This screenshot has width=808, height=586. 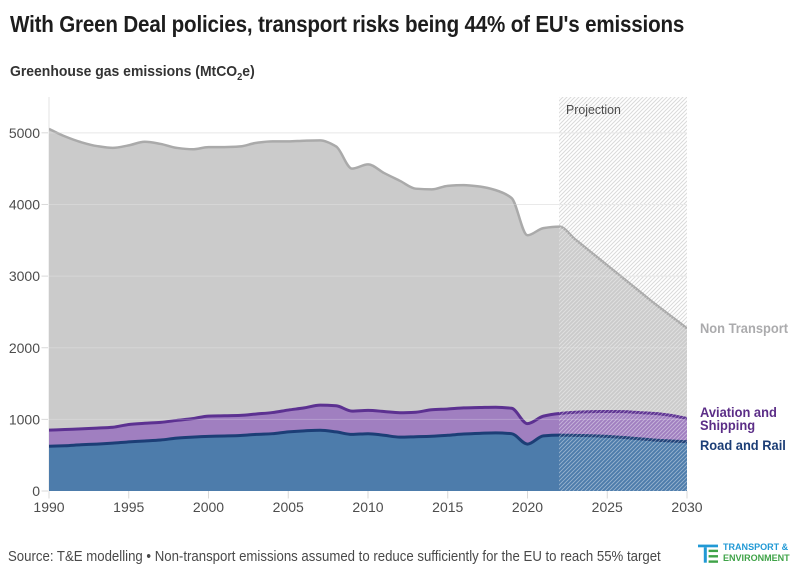 What do you see at coordinates (367, 507) in the screenshot?
I see `x-tick-label-2010: 2010` at bounding box center [367, 507].